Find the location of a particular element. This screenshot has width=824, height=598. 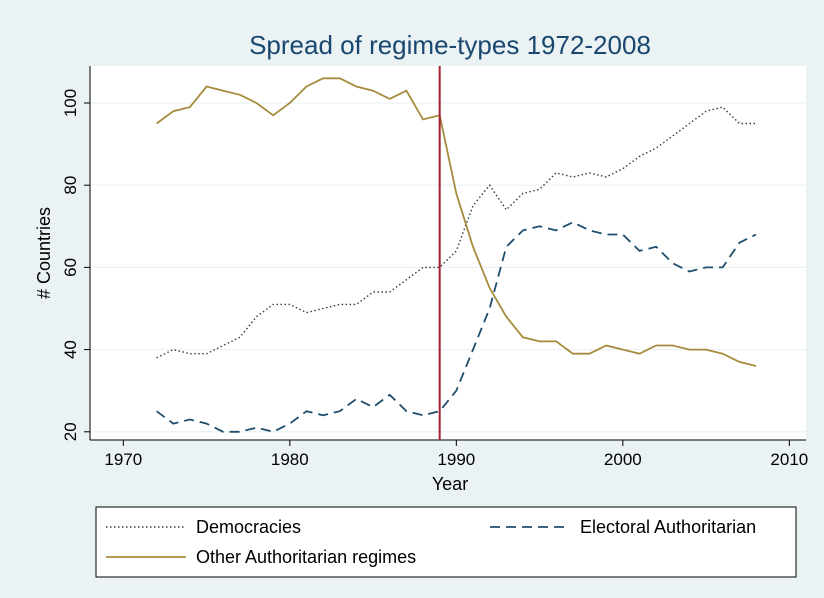

legend-label: Democracies is located at coordinates (248, 527).